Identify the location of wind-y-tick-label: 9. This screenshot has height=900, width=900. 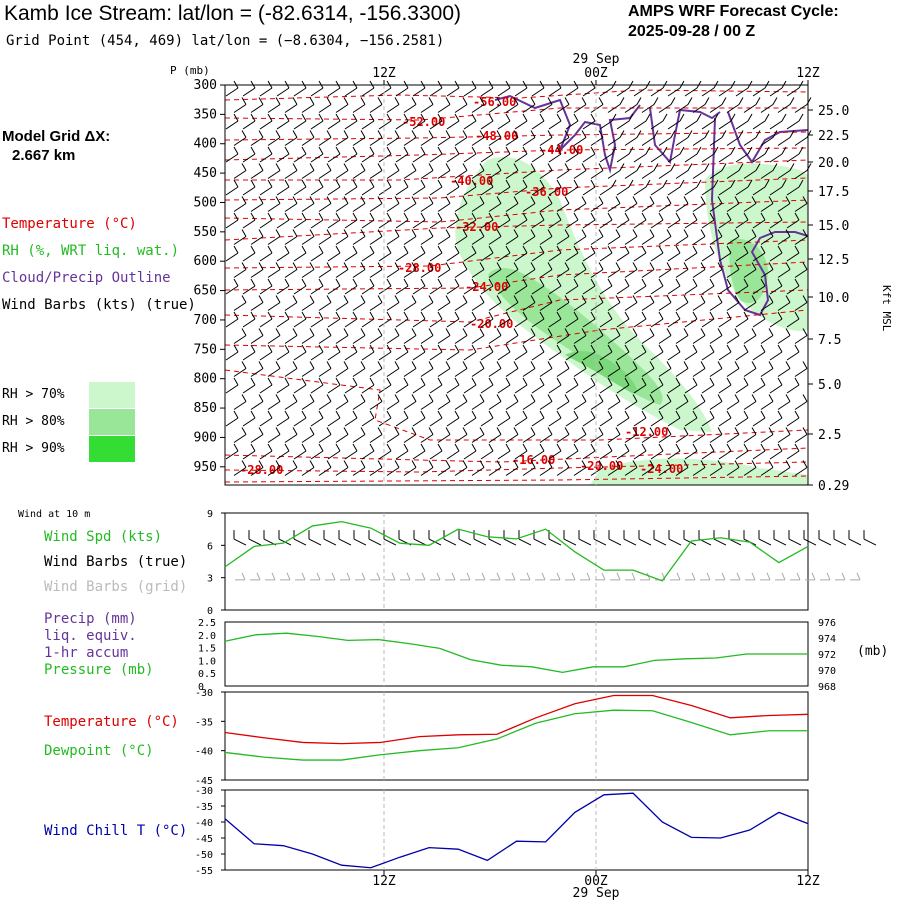
(210, 514).